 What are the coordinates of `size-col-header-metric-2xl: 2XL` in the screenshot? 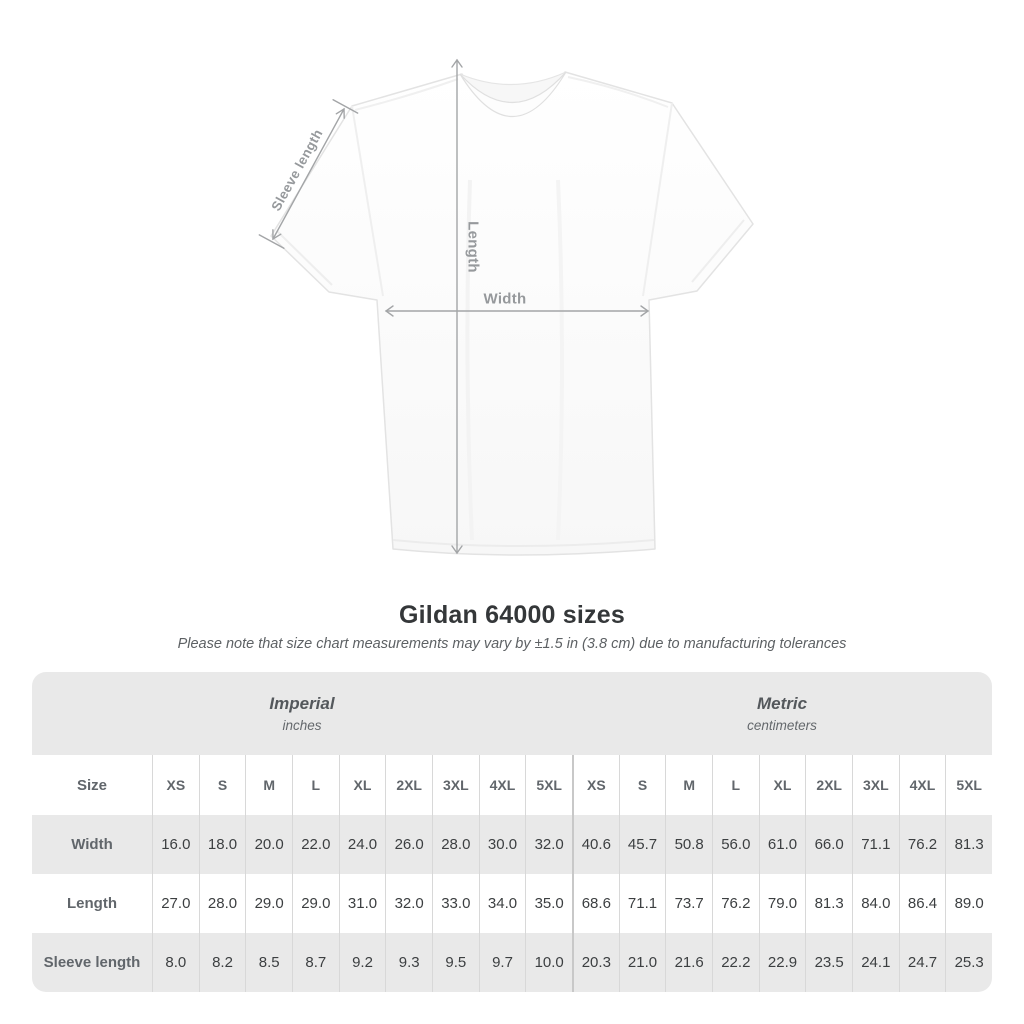 It's located at (828, 785).